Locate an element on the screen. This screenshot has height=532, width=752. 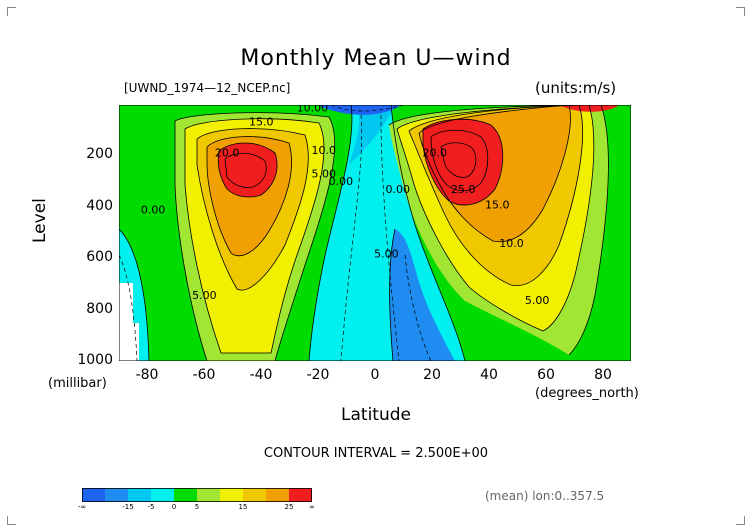
y-tick-label: 400 is located at coordinates (99, 206).